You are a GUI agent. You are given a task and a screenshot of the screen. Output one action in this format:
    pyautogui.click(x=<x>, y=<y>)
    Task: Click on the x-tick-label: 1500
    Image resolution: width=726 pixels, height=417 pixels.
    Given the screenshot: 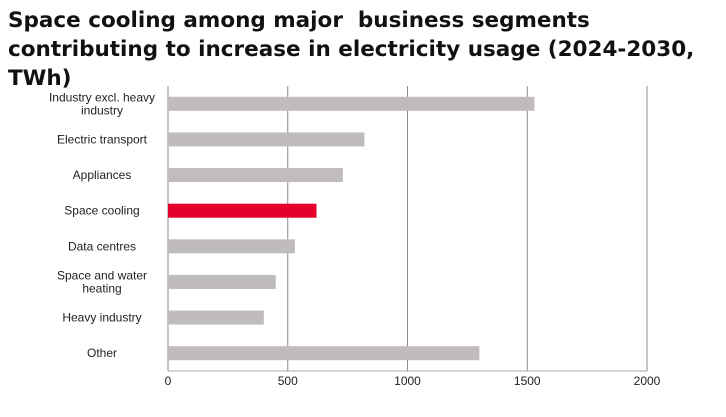 What is the action you would take?
    pyautogui.click(x=527, y=381)
    